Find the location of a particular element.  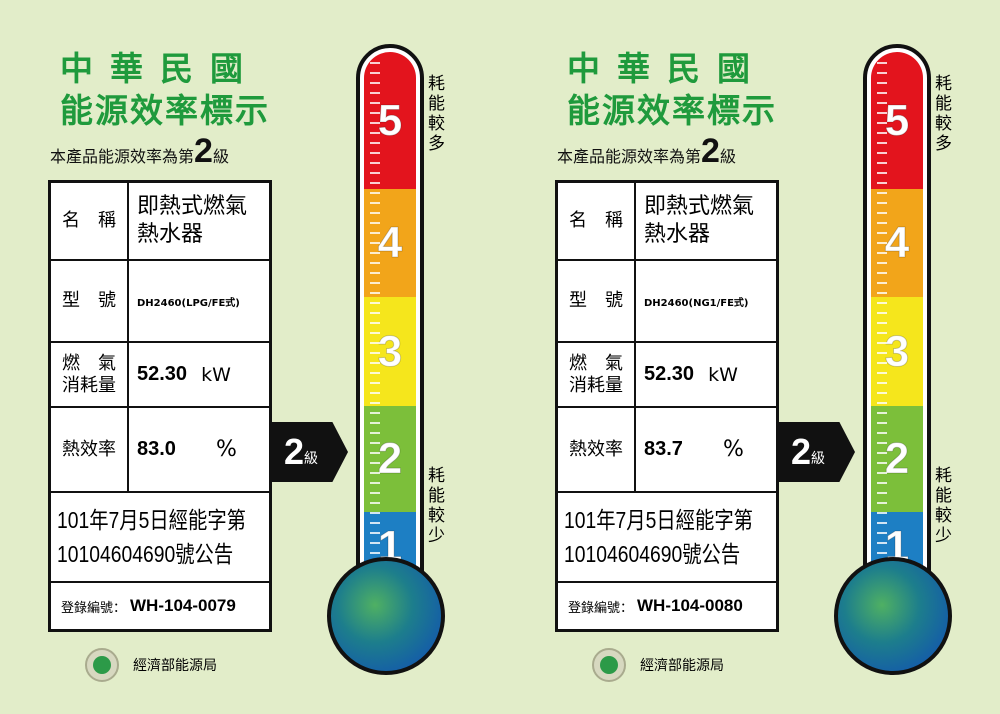

row-model: 型 號 DH2460(NG1/FE式) is located at coordinates (667, 302).